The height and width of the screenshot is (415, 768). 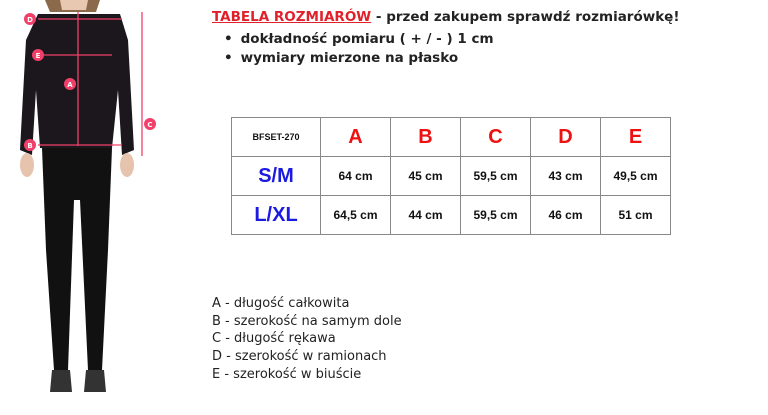 I want to click on table-row: S/M 64 cm 45 cm 59,5 cm 43 cm 49,5 cm, so click(x=451, y=176).